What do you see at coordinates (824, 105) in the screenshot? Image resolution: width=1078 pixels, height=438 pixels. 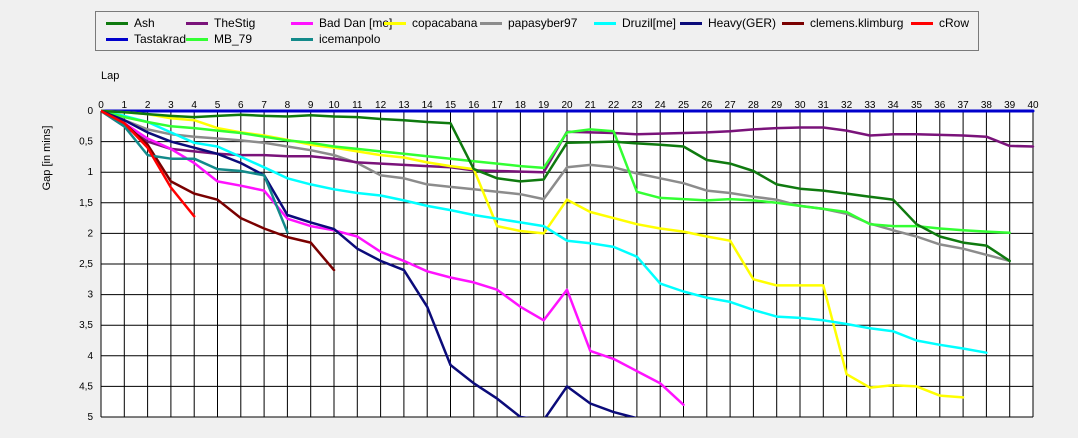 I see `x-tick-label: 31` at bounding box center [824, 105].